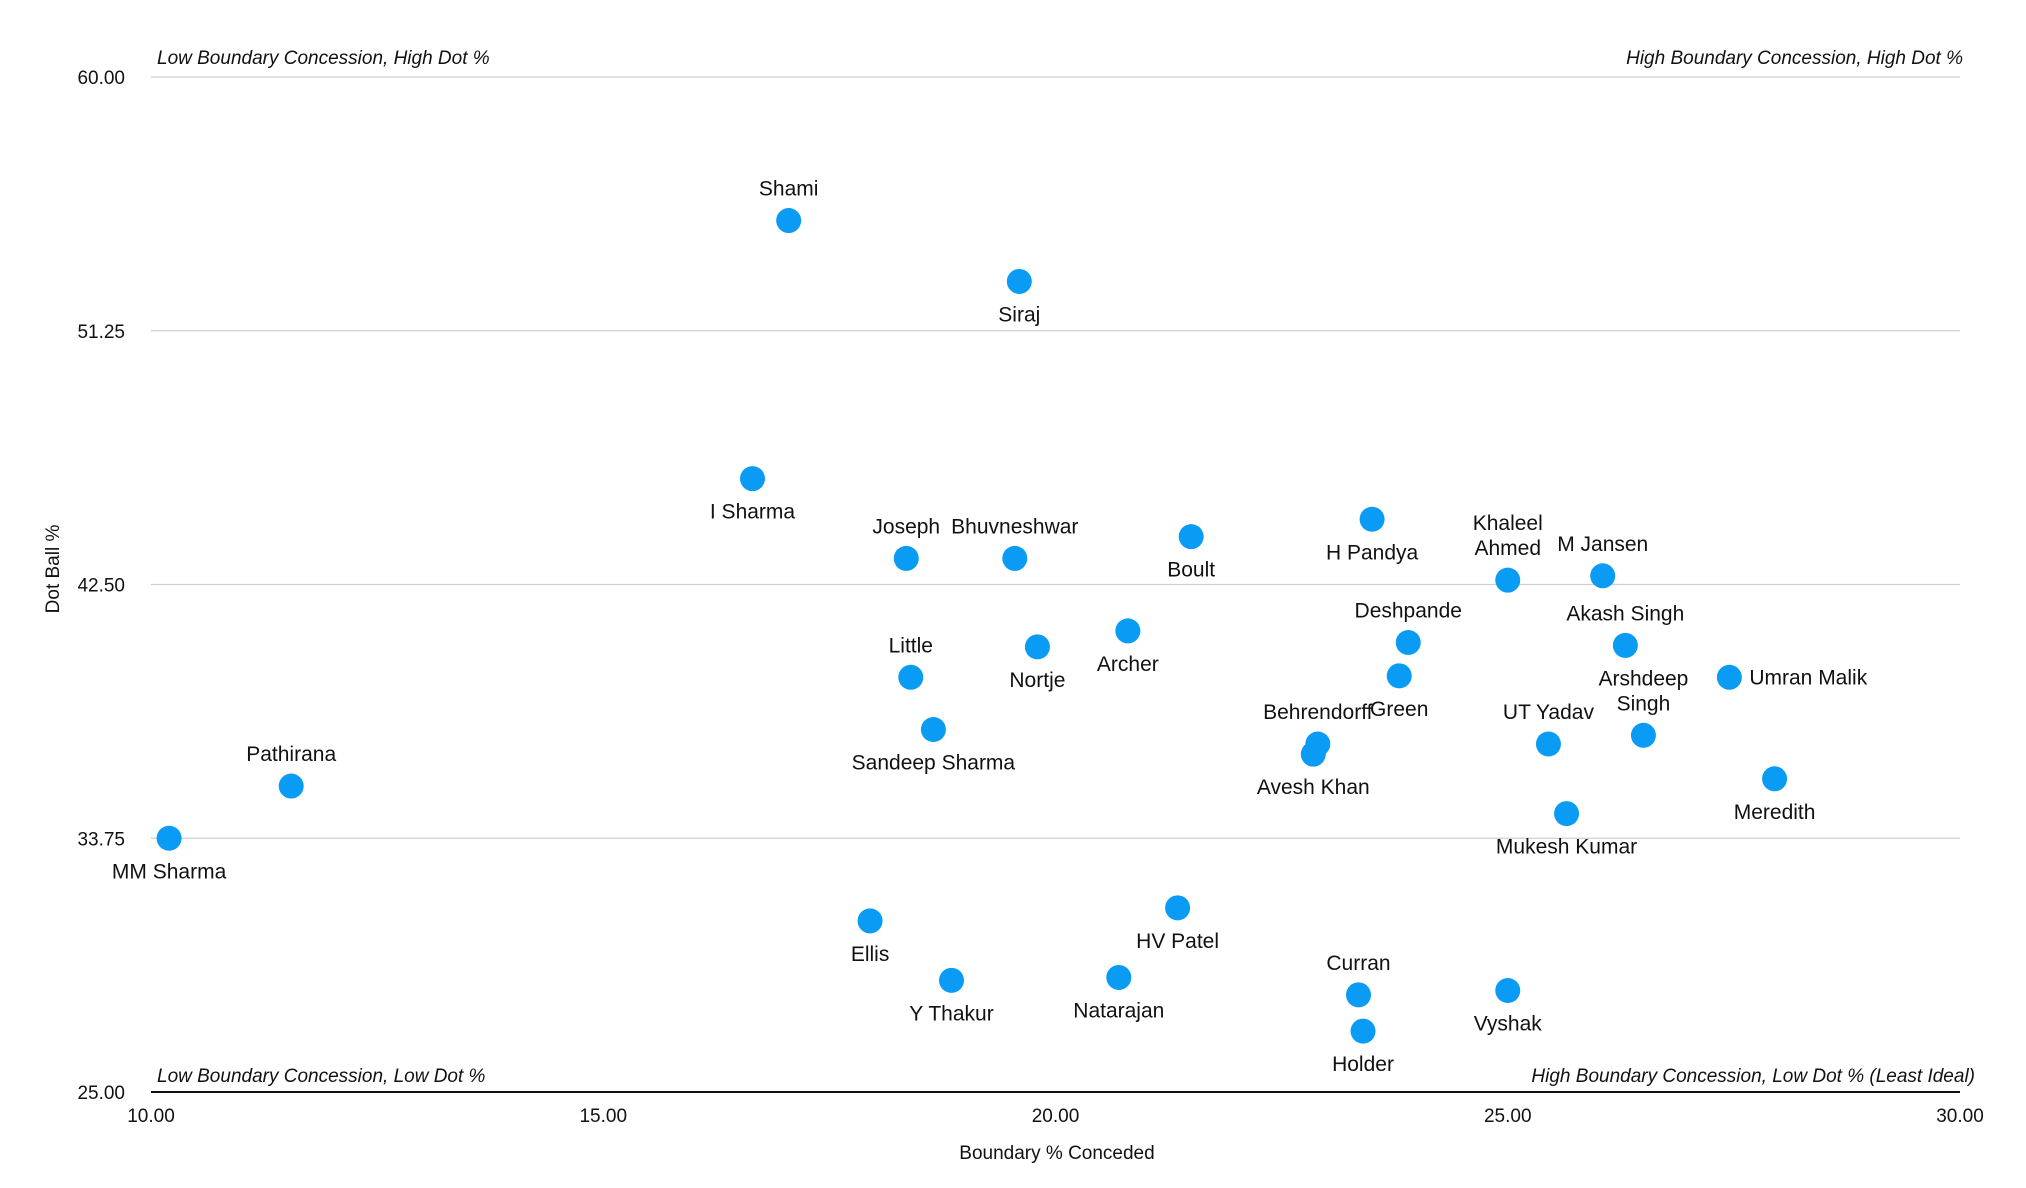 This screenshot has width=2026, height=1188. What do you see at coordinates (911, 645) in the screenshot?
I see `point-label: Little` at bounding box center [911, 645].